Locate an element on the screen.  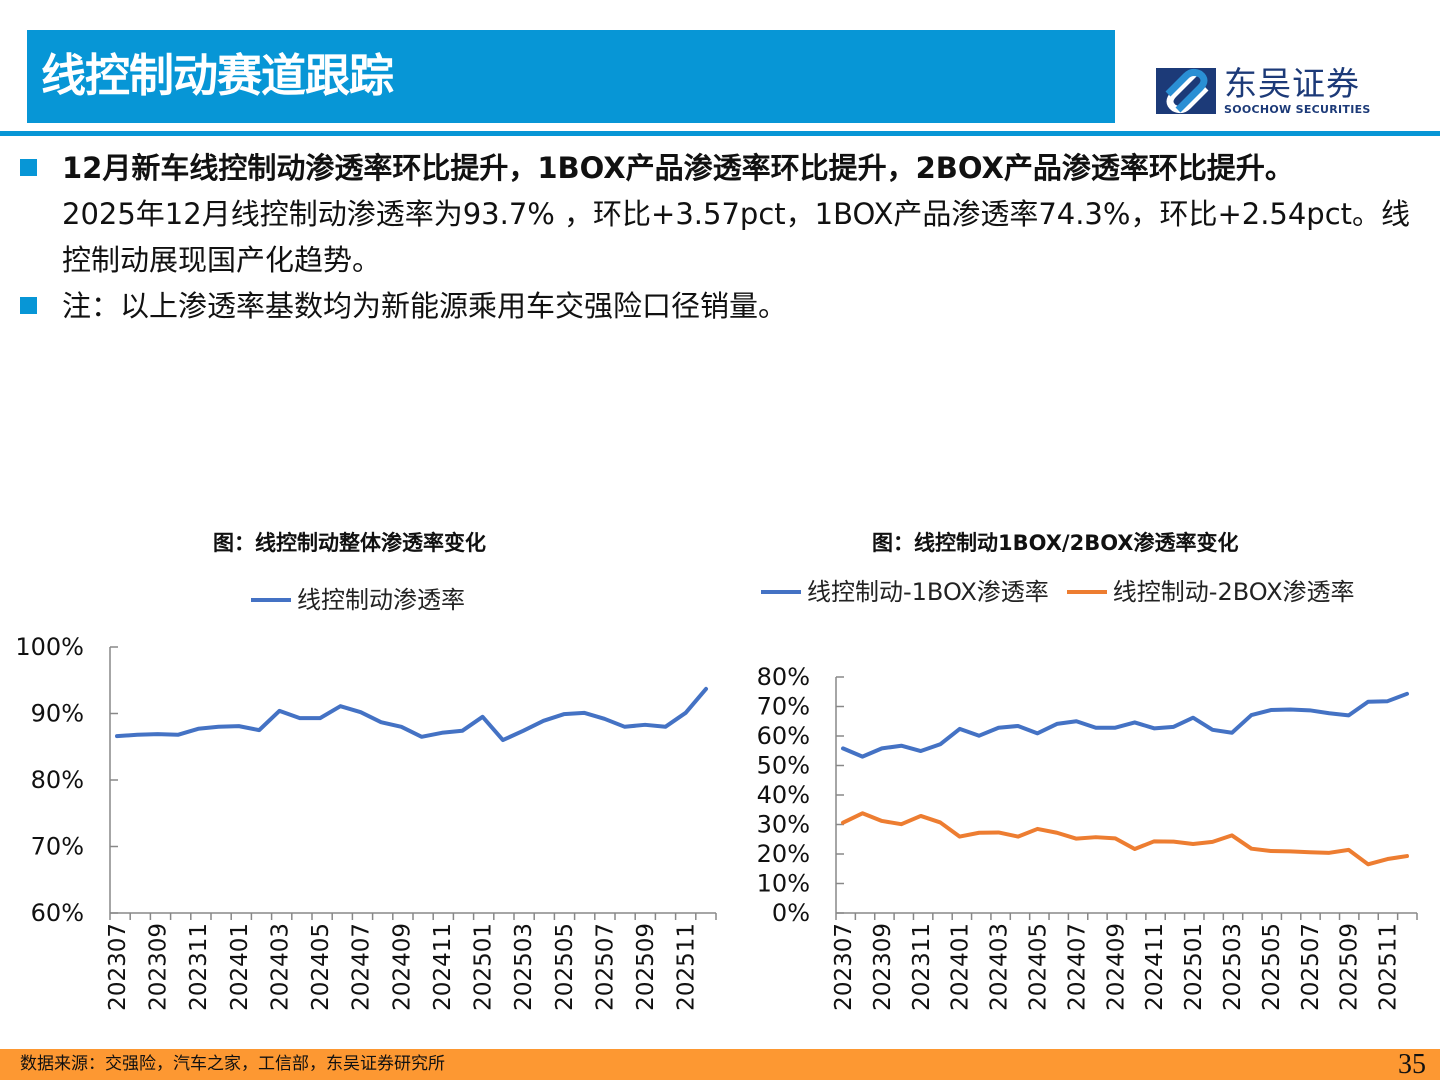
logo-text-en: SOOCHOW SECURITIES is located at coordinates (1297, 109).